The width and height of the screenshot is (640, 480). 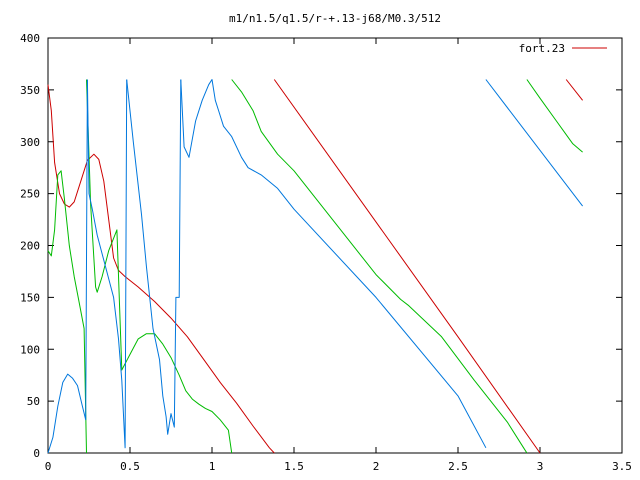 What do you see at coordinates (212, 466) in the screenshot?
I see `x-tick-label: 1` at bounding box center [212, 466].